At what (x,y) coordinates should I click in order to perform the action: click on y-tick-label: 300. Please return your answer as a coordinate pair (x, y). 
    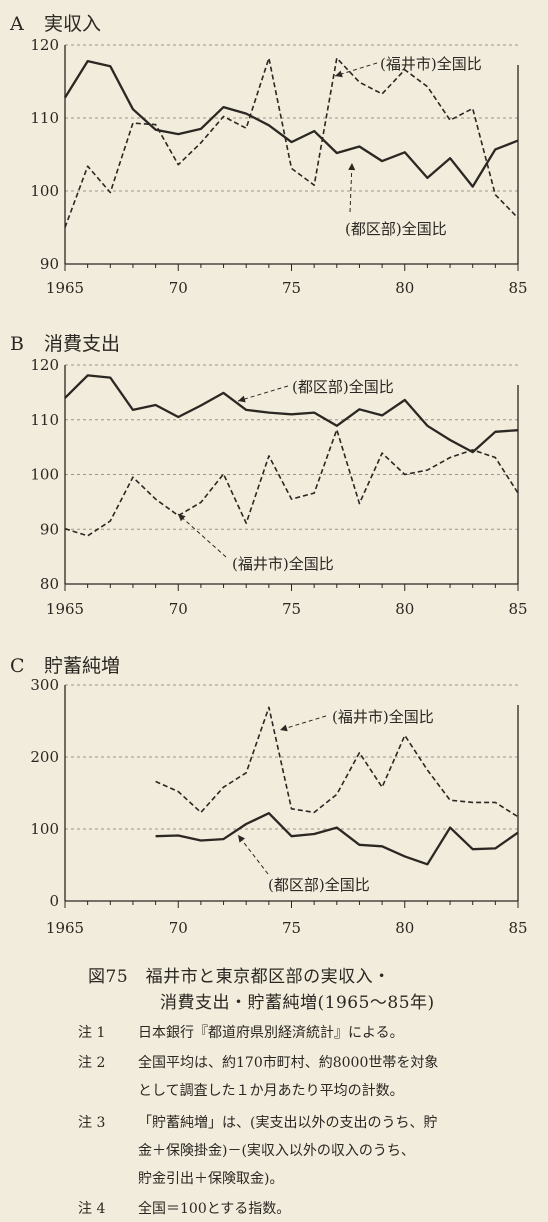
    Looking at the image, I should click on (44, 685).